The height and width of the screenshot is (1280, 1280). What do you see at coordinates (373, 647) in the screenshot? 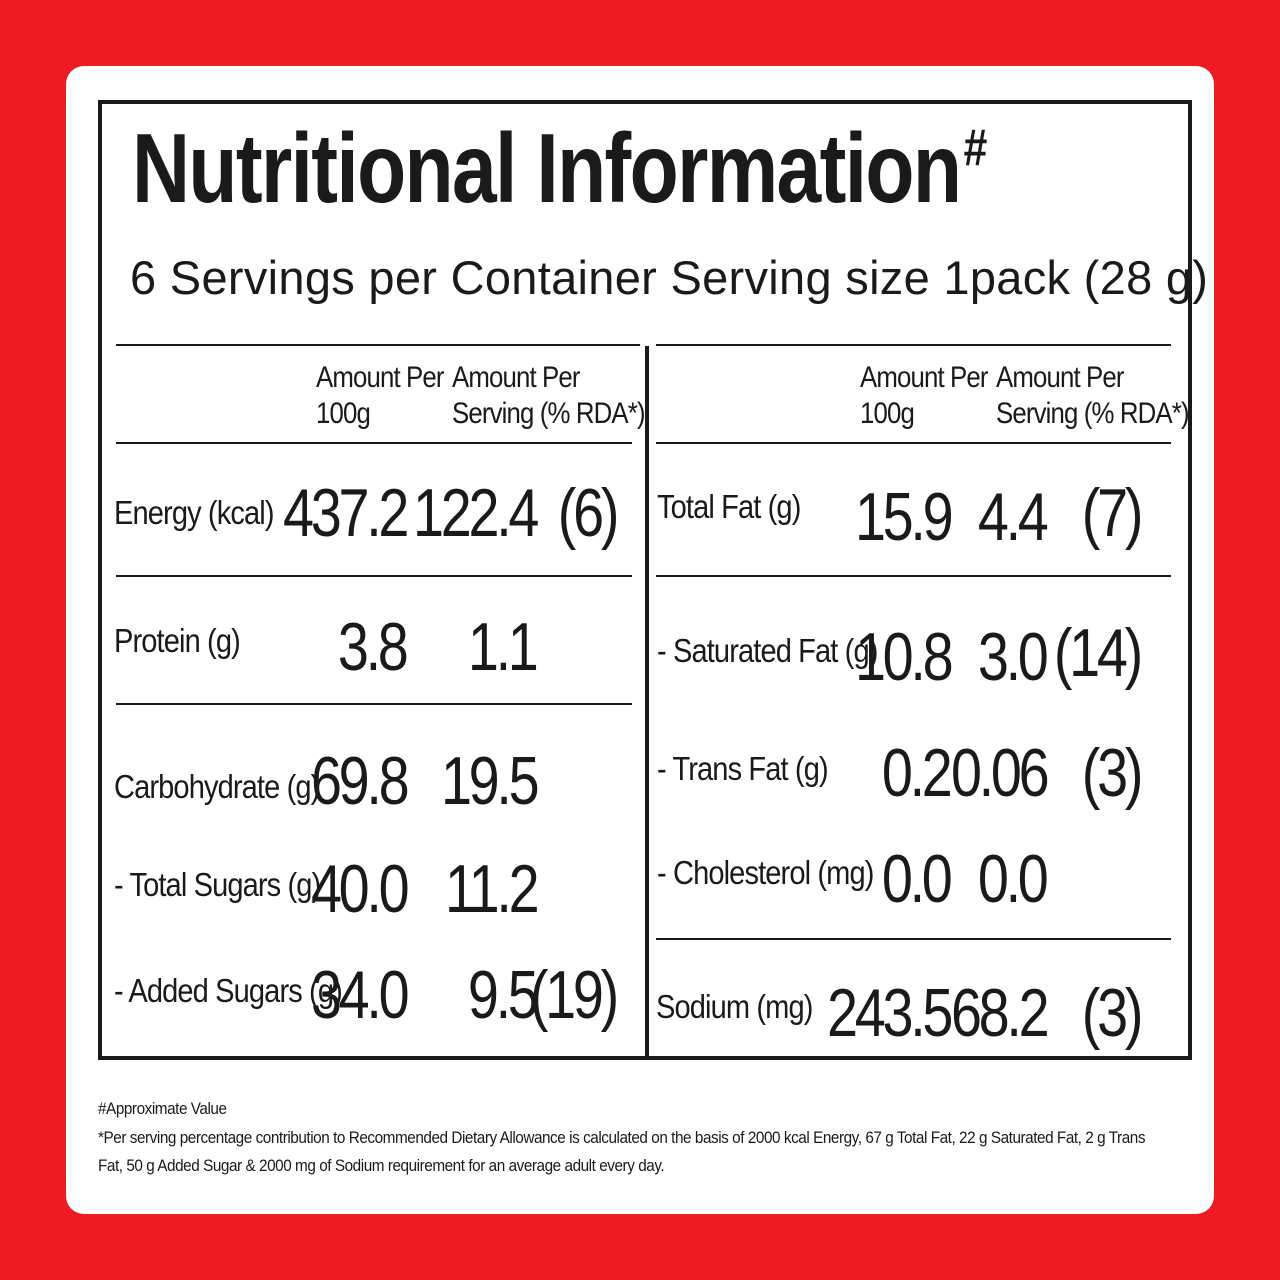
I see `value-per-100g: 3.8` at bounding box center [373, 647].